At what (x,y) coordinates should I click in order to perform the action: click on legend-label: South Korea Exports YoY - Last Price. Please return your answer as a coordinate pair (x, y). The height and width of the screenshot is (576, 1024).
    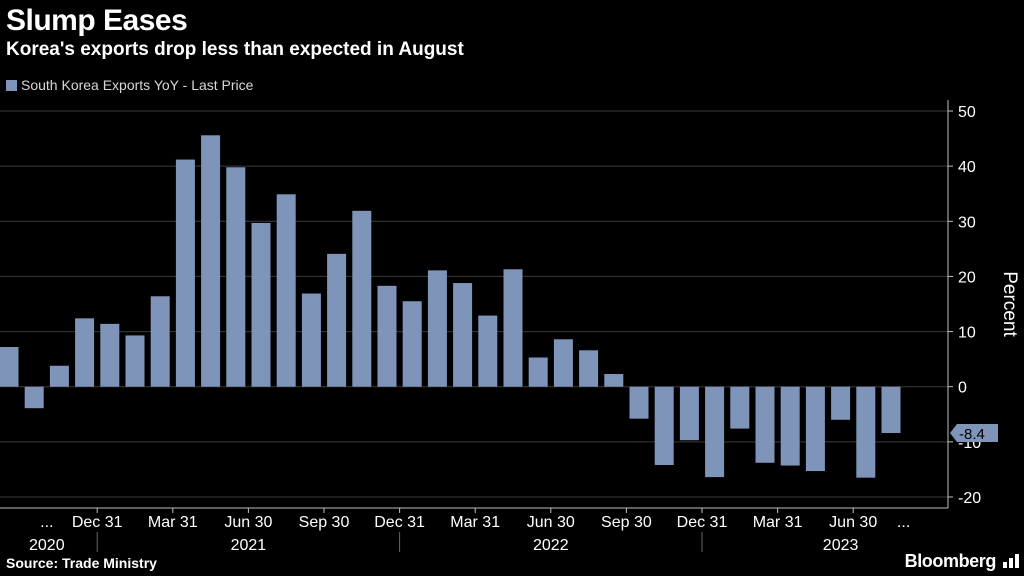
    Looking at the image, I should click on (137, 85).